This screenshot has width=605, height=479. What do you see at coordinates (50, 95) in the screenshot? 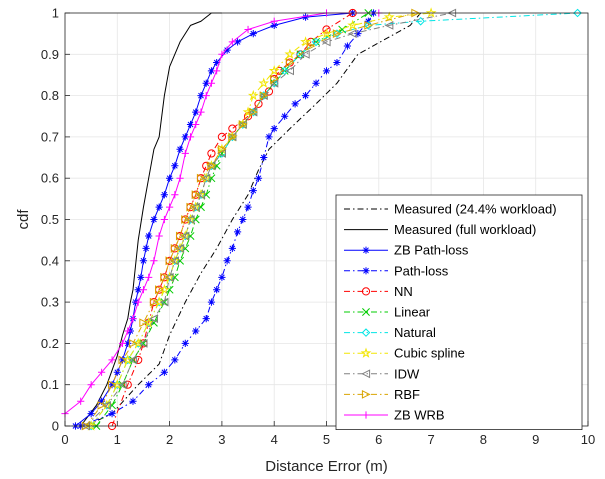
I see `y-tick-label: 0.8` at bounding box center [50, 95].